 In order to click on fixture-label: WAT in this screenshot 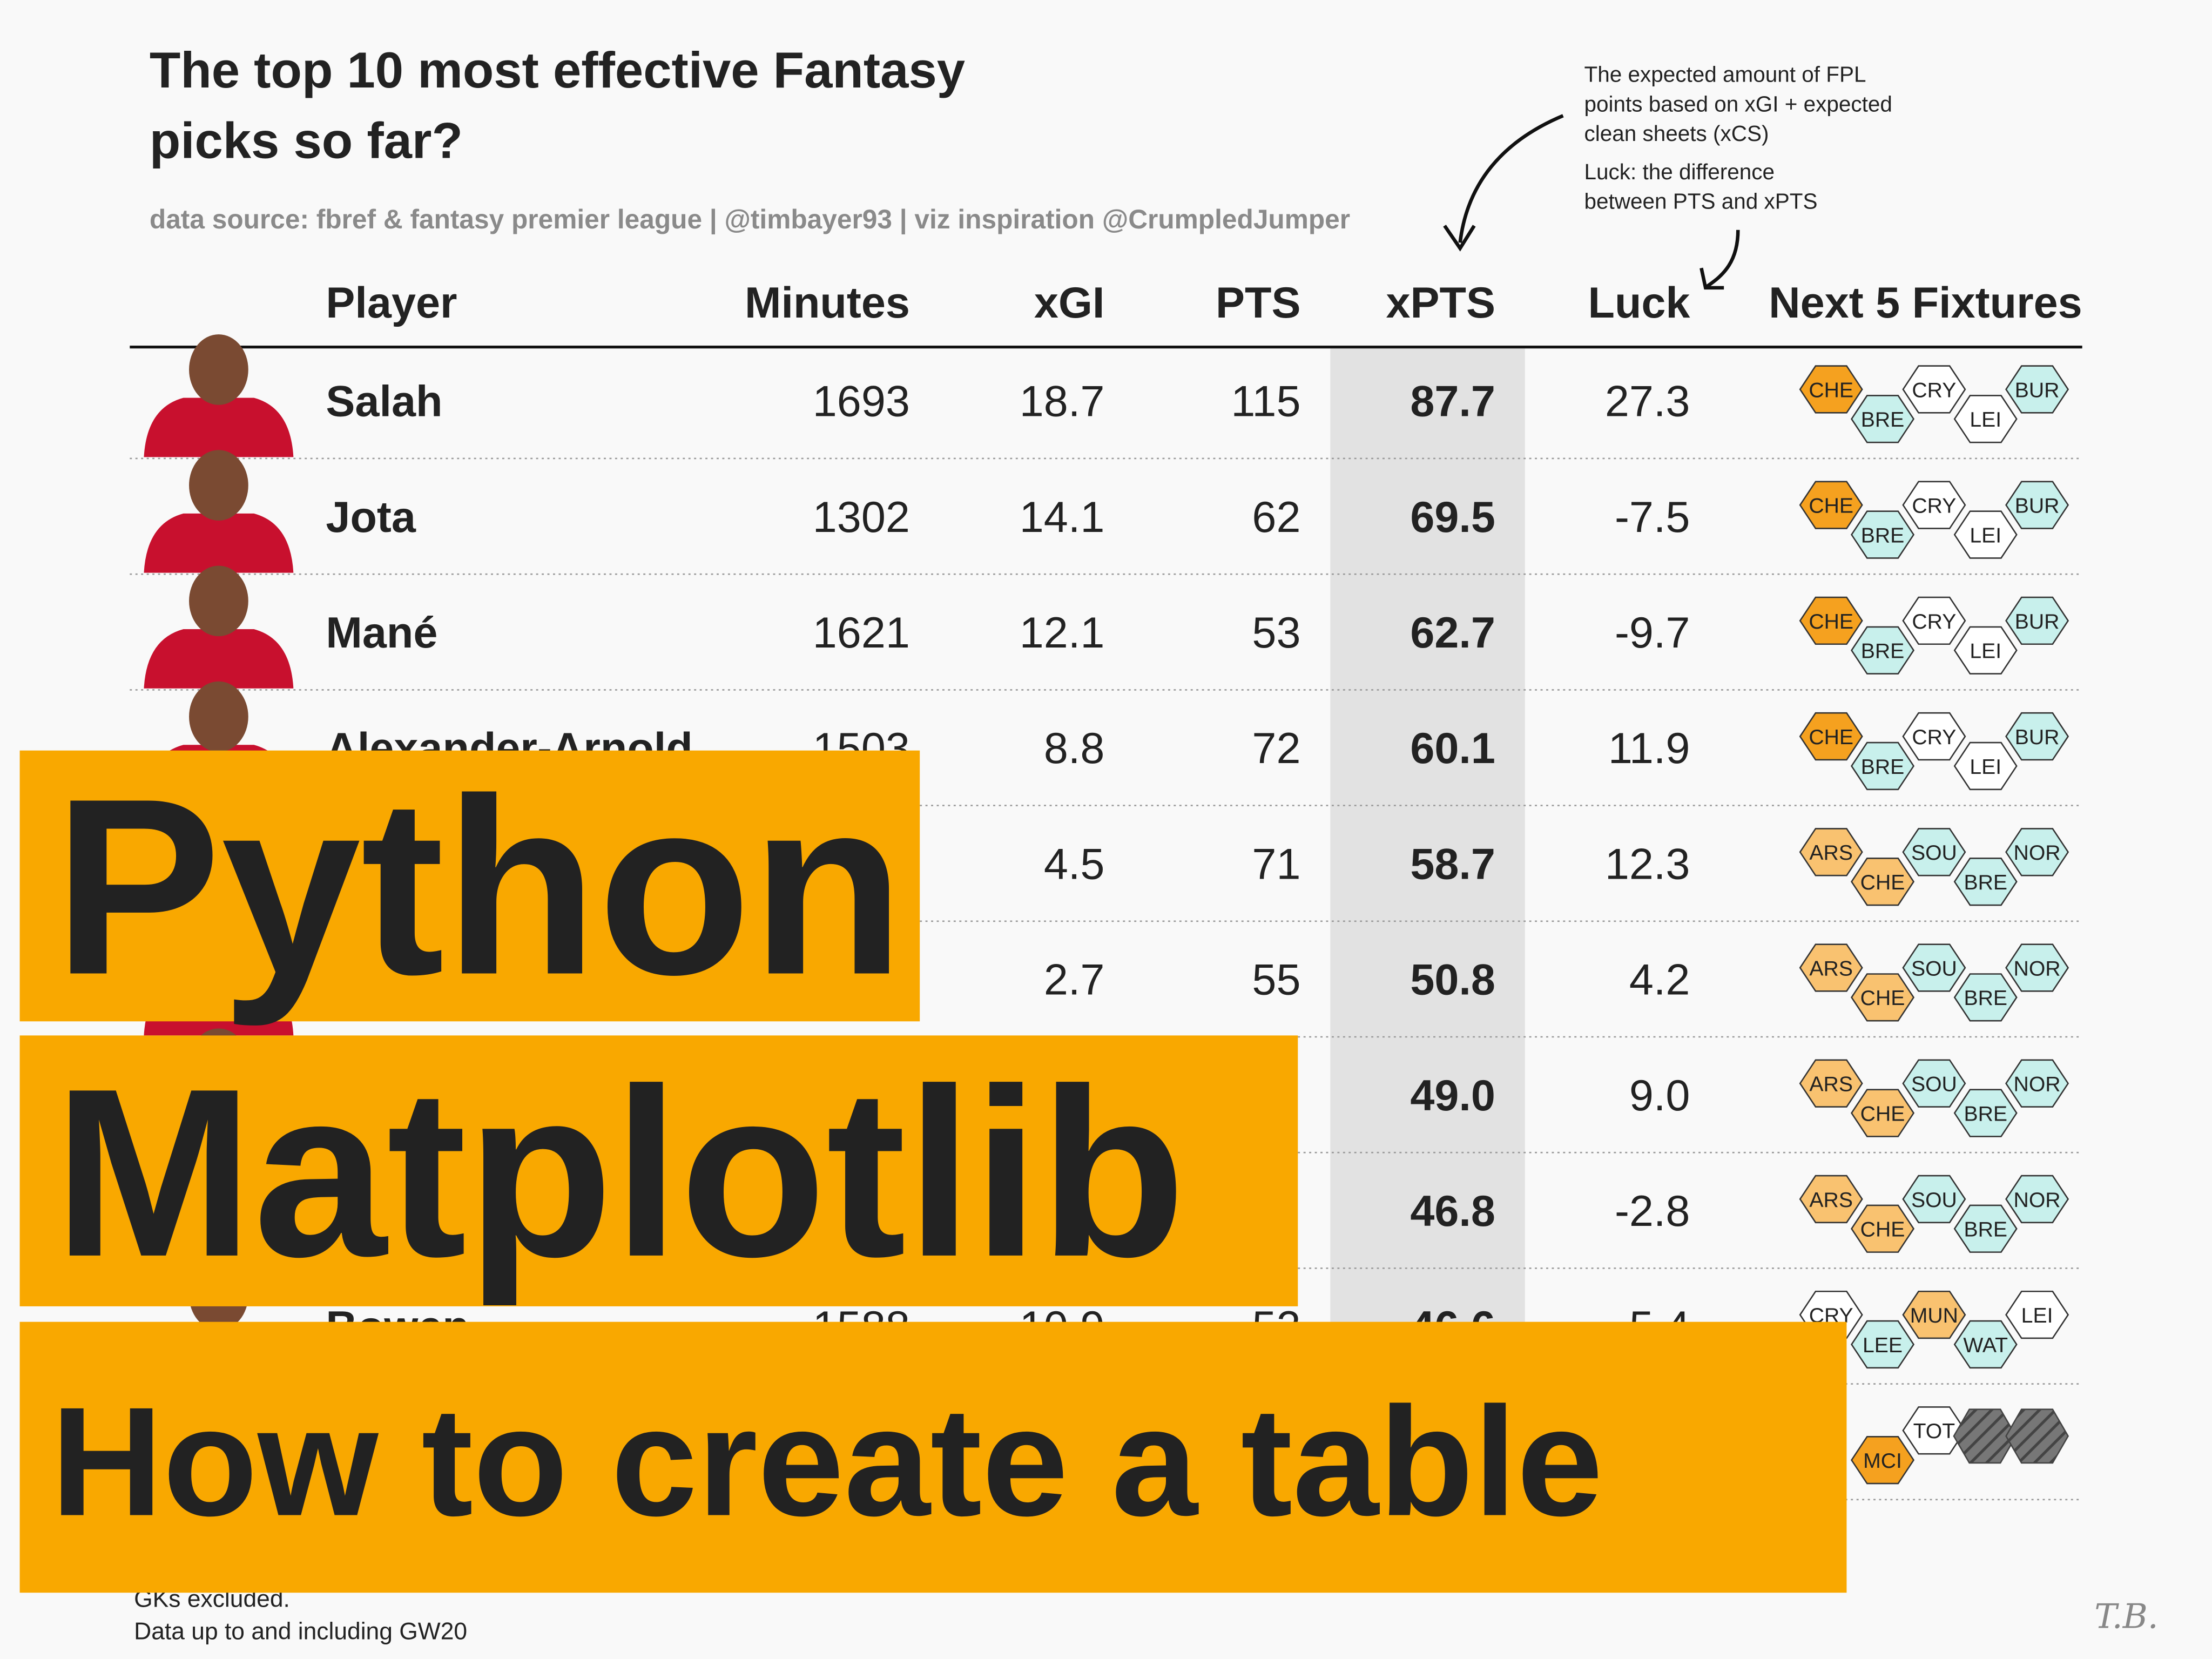, I will do `click(1985, 1345)`.